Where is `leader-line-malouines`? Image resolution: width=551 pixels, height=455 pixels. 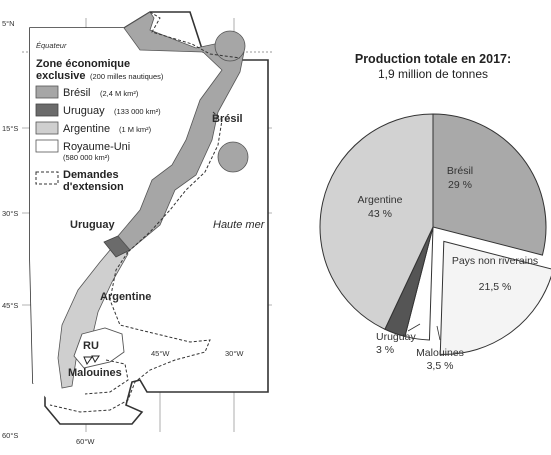
leader-line-malouines is located at coordinates (438, 333).